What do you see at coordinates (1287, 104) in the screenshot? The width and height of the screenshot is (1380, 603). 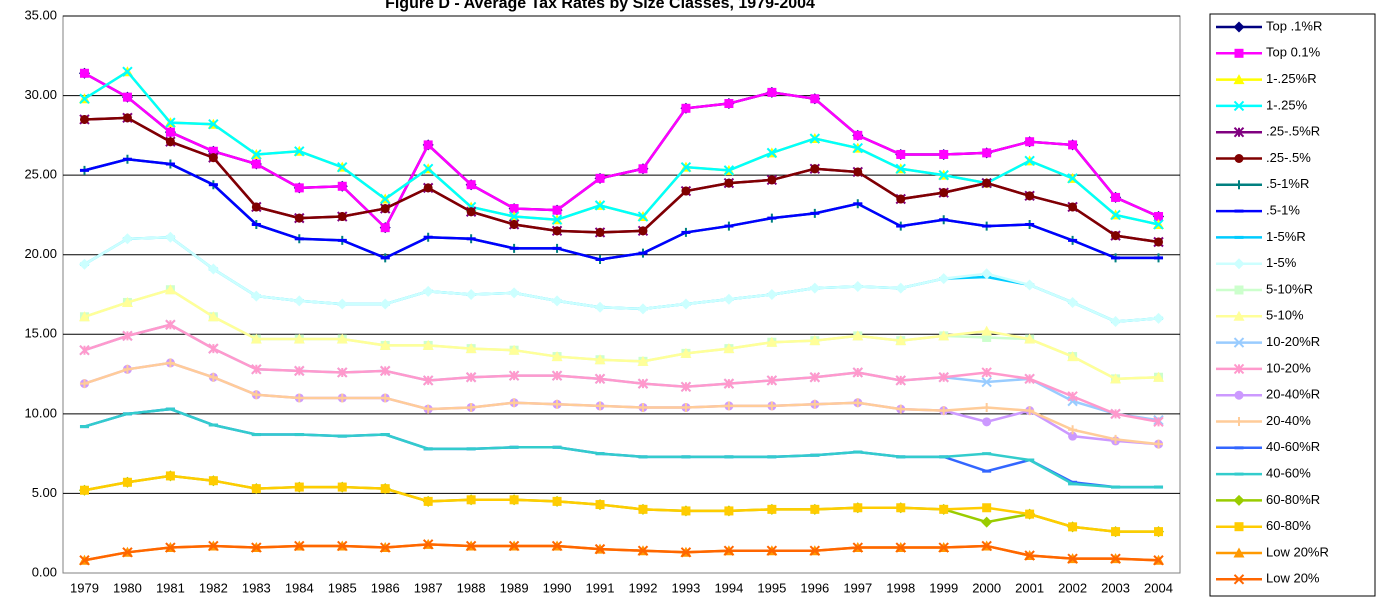 I see `legend-label: 1-.25%` at bounding box center [1287, 104].